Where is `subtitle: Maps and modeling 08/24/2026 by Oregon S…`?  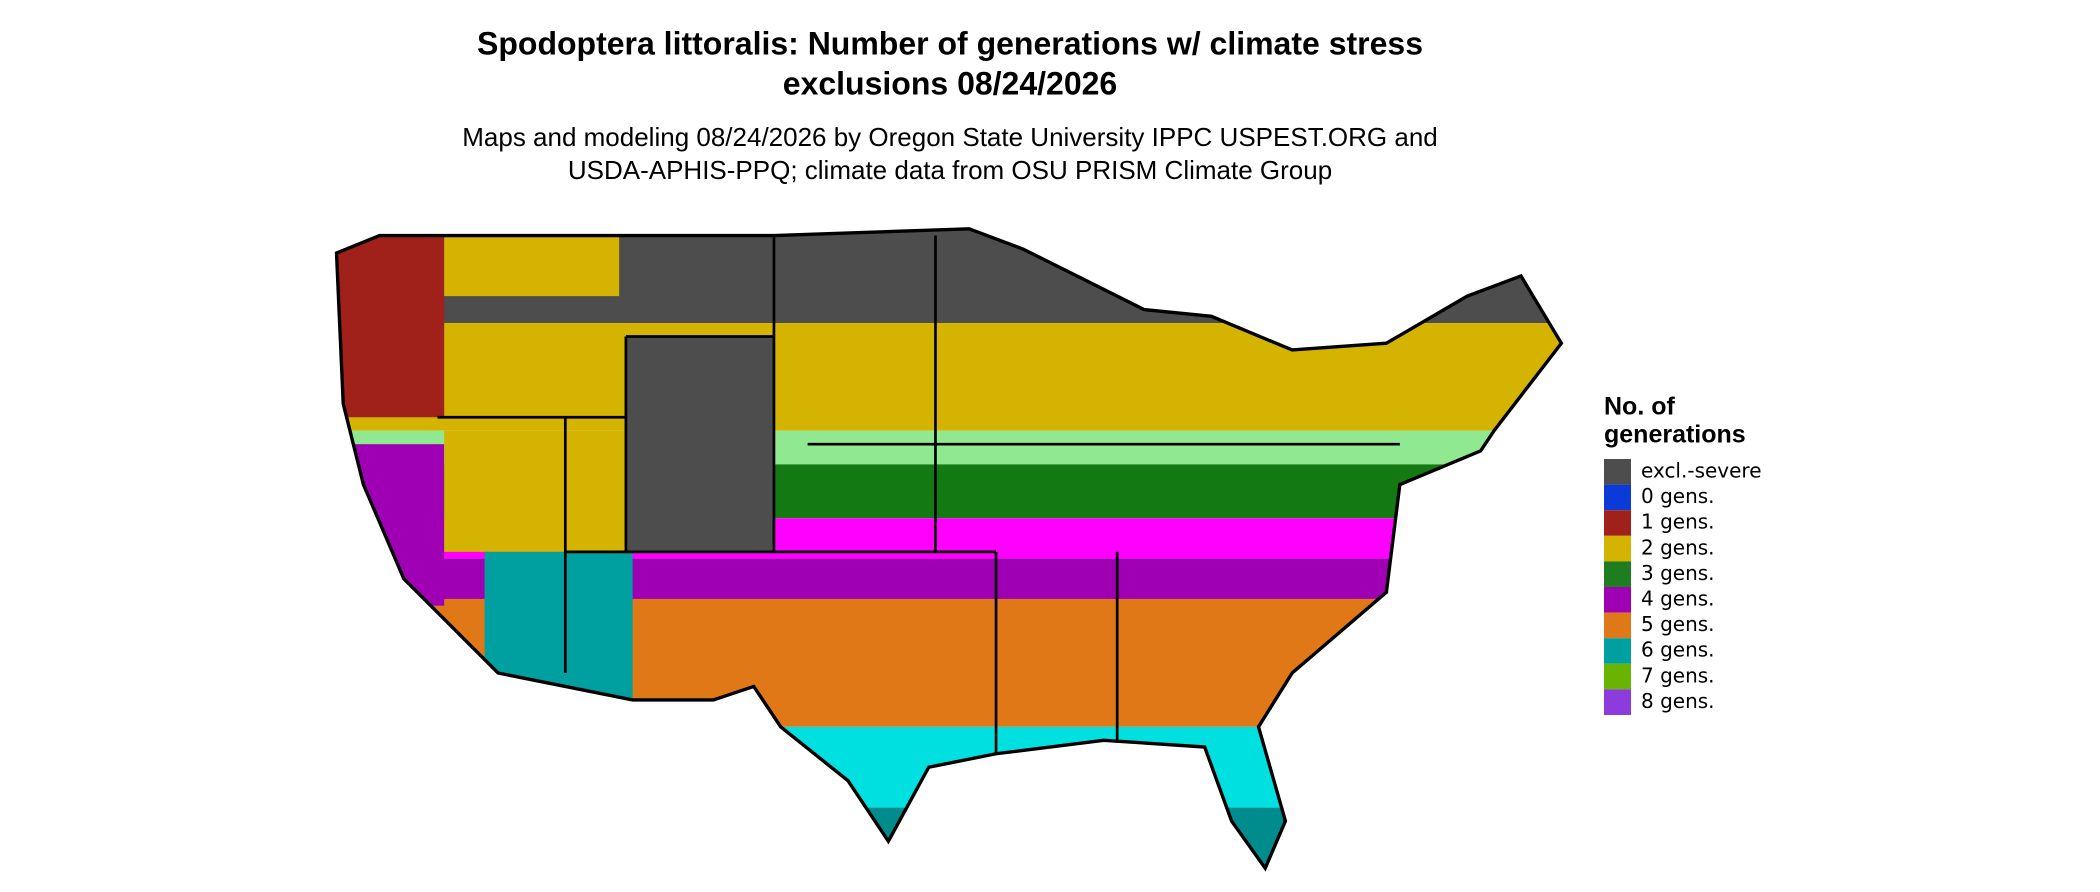 subtitle: Maps and modeling 08/24/2026 by Oregon S… is located at coordinates (950, 137).